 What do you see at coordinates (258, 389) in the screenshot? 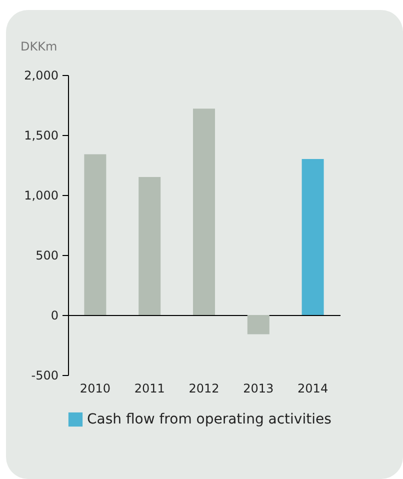
I see `x-tick-label: 2013` at bounding box center [258, 389].